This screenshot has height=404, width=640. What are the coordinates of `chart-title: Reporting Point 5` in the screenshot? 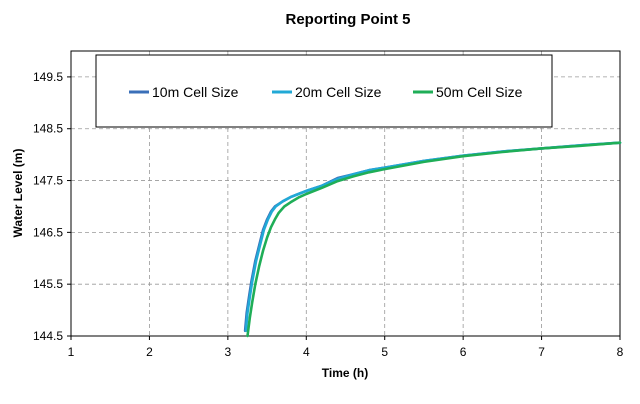 It's located at (348, 19).